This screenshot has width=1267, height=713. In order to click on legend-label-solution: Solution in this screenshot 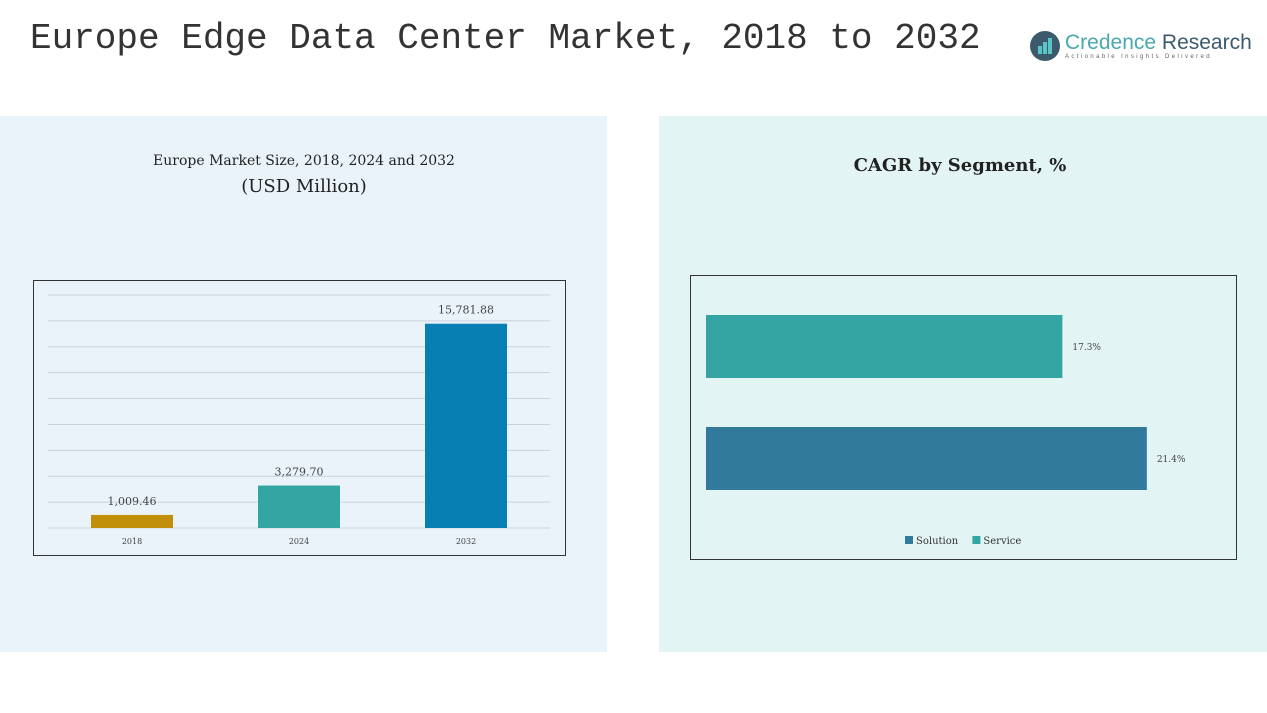, I will do `click(937, 541)`.